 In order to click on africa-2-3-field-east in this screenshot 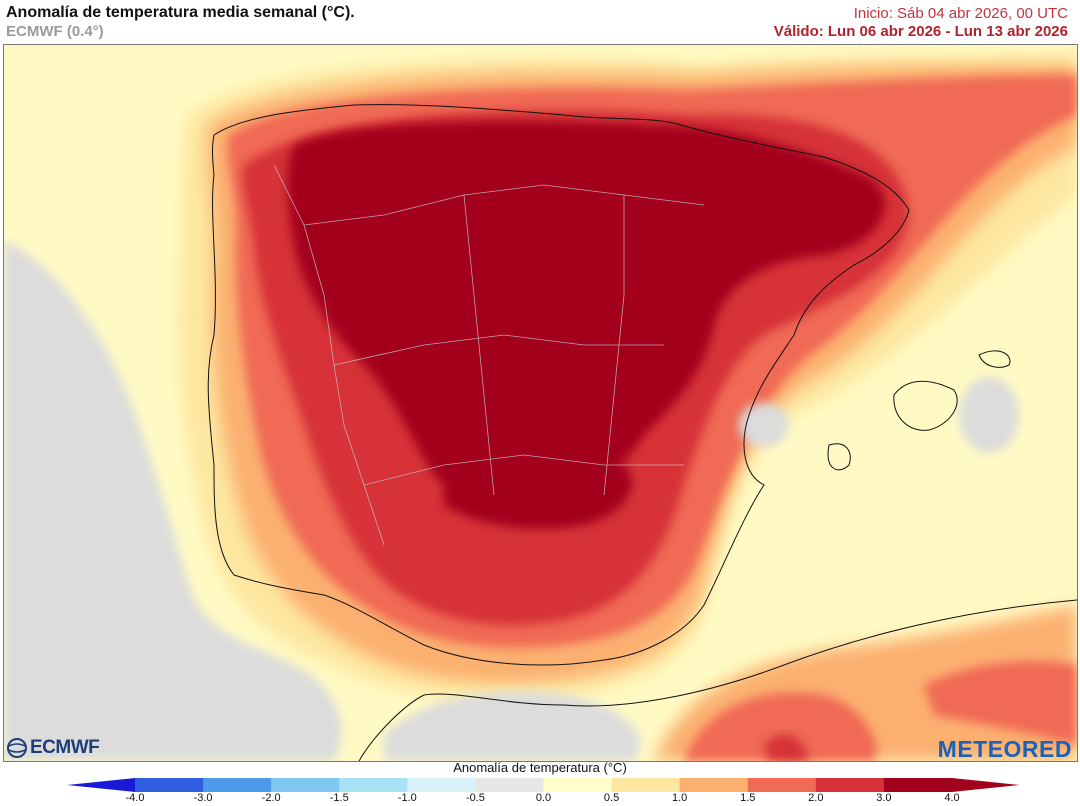, I will do `click(1000, 703)`.